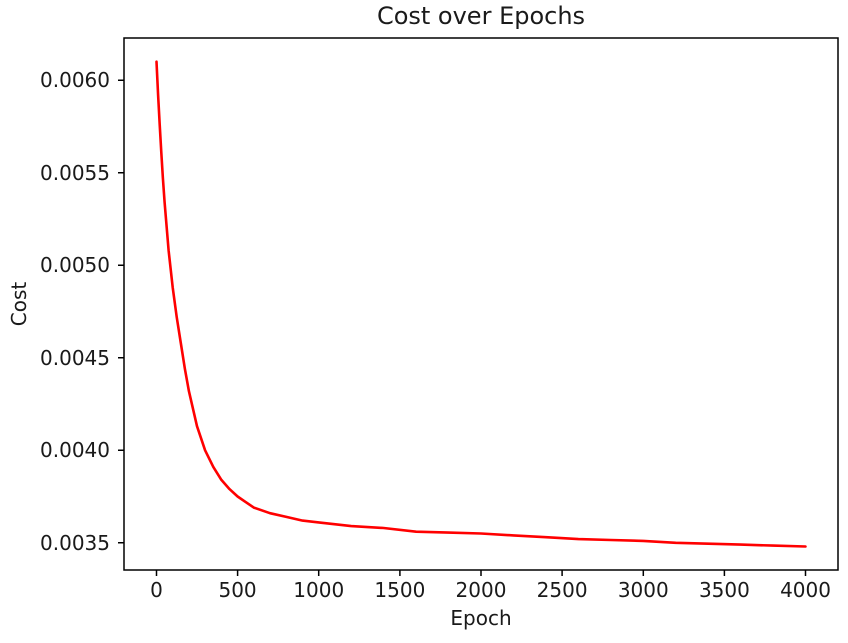 The image size is (848, 643). What do you see at coordinates (805, 590) in the screenshot?
I see `x-tick-label: 4000` at bounding box center [805, 590].